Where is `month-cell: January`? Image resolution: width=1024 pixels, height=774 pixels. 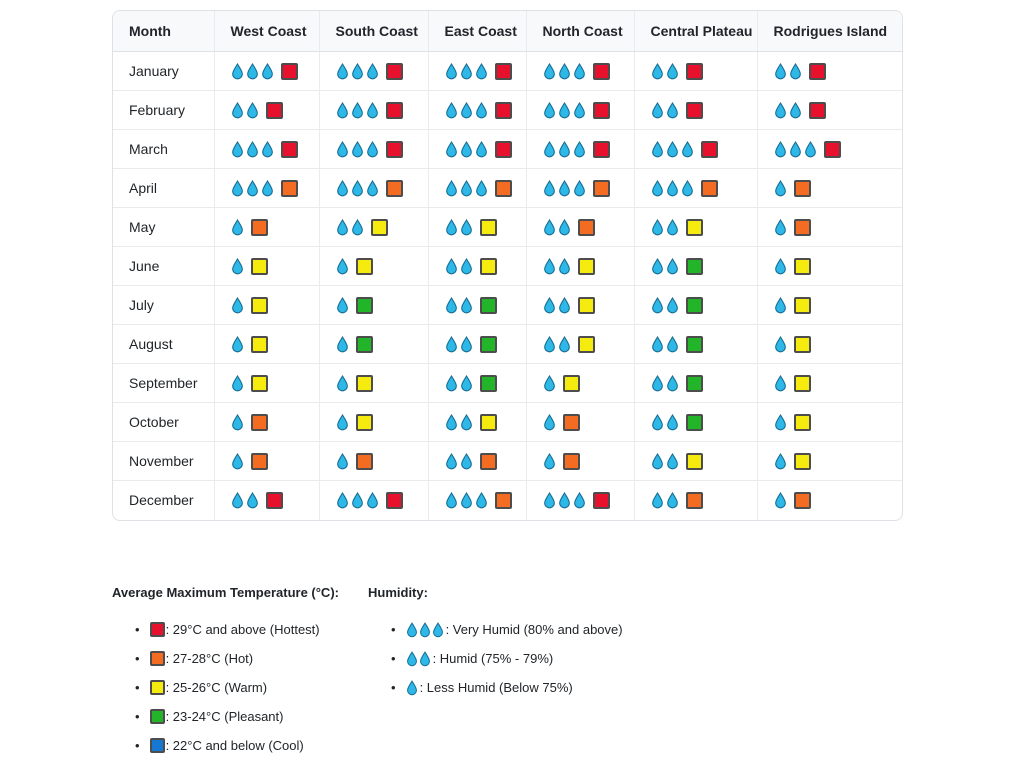 month-cell: January is located at coordinates (164, 71).